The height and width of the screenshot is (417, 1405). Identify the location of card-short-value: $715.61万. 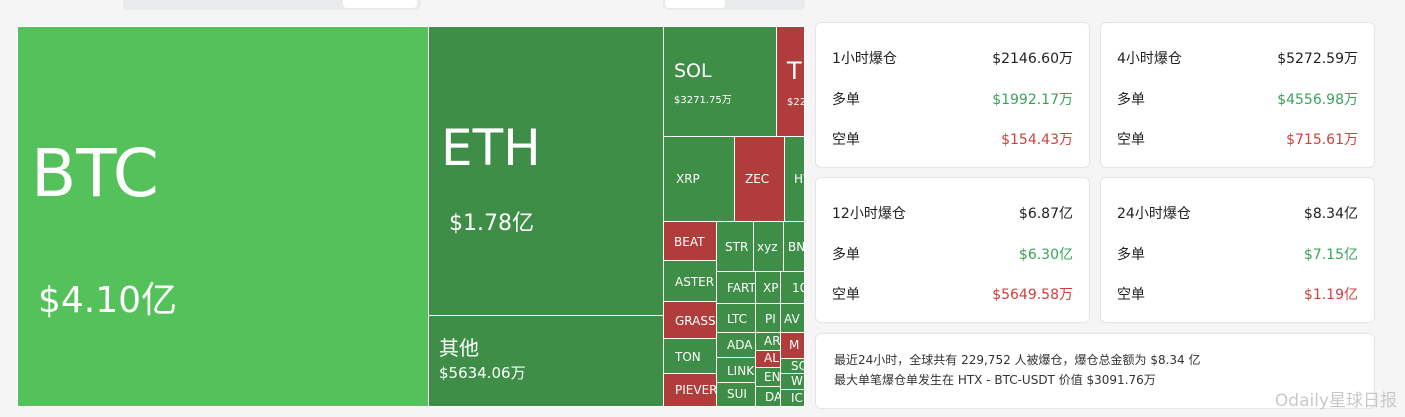
(1322, 140).